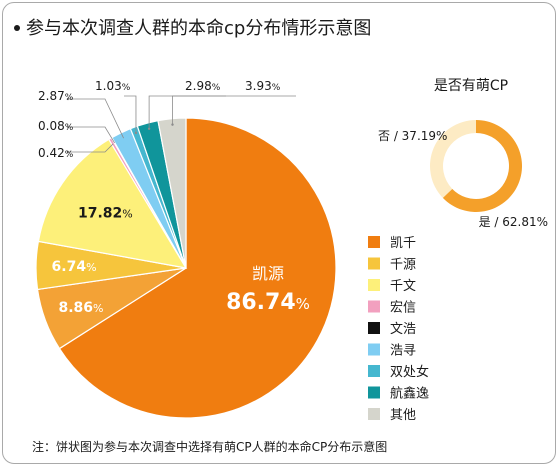 This screenshot has height=468, width=560. Describe the element at coordinates (199, 28) in the screenshot. I see `chart-title-text: 参与本次调查人群的本命cp分布情形示意图` at that location.